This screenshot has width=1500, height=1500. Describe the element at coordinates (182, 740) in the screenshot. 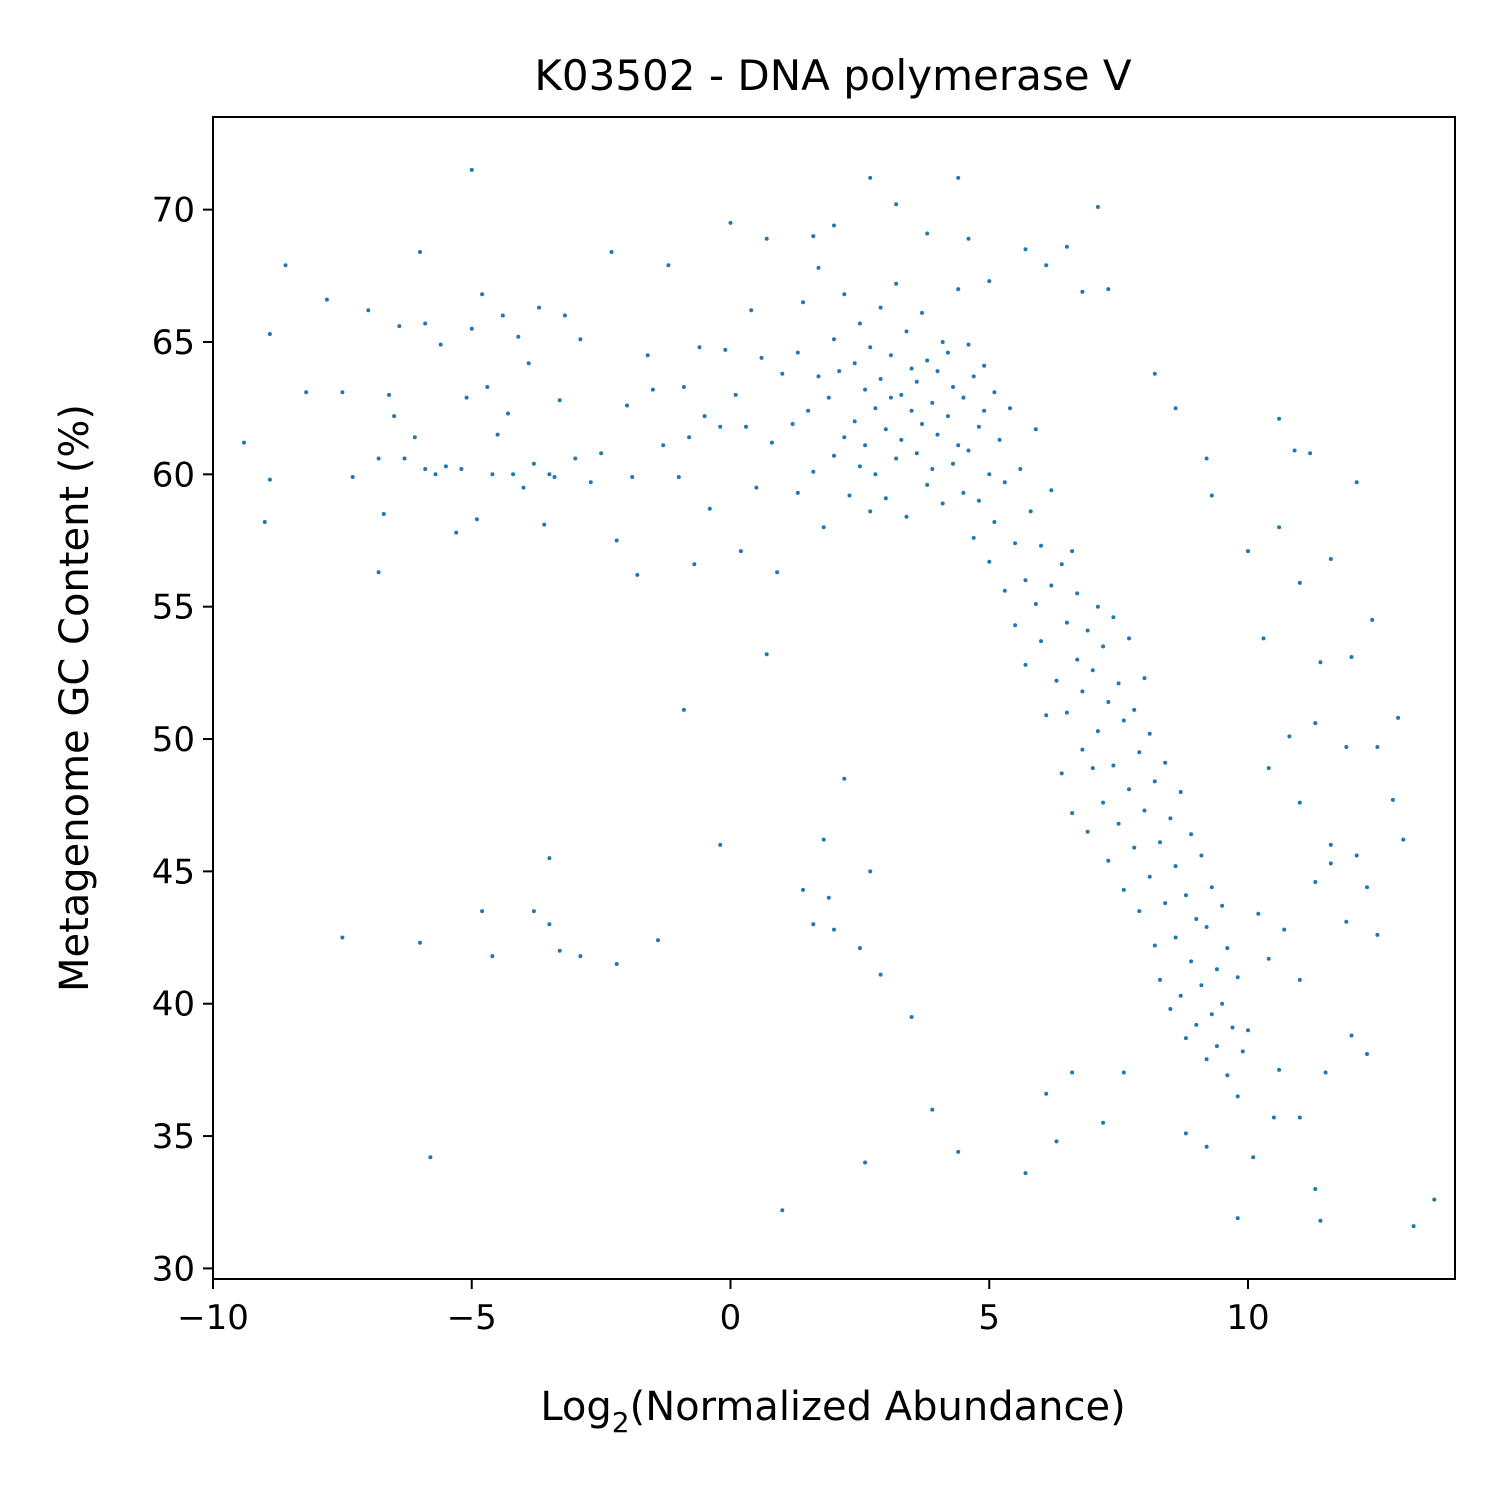

I see `y-axis-ticks: 30 35 40 45 50 55 60 65 70` at that location.